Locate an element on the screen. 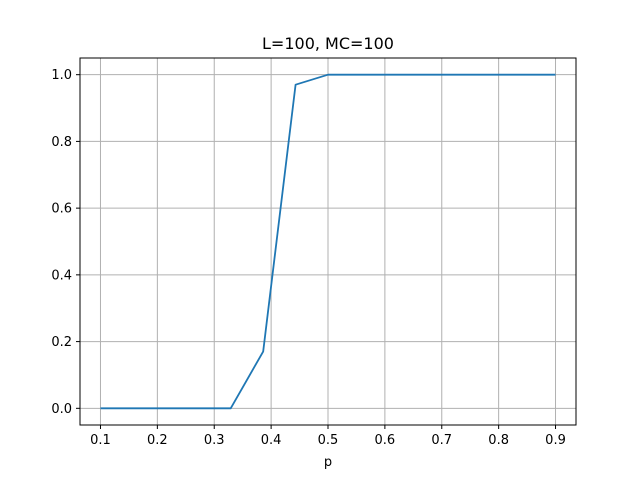 The image size is (640, 478). x-tick-label: 0.6 is located at coordinates (385, 440).